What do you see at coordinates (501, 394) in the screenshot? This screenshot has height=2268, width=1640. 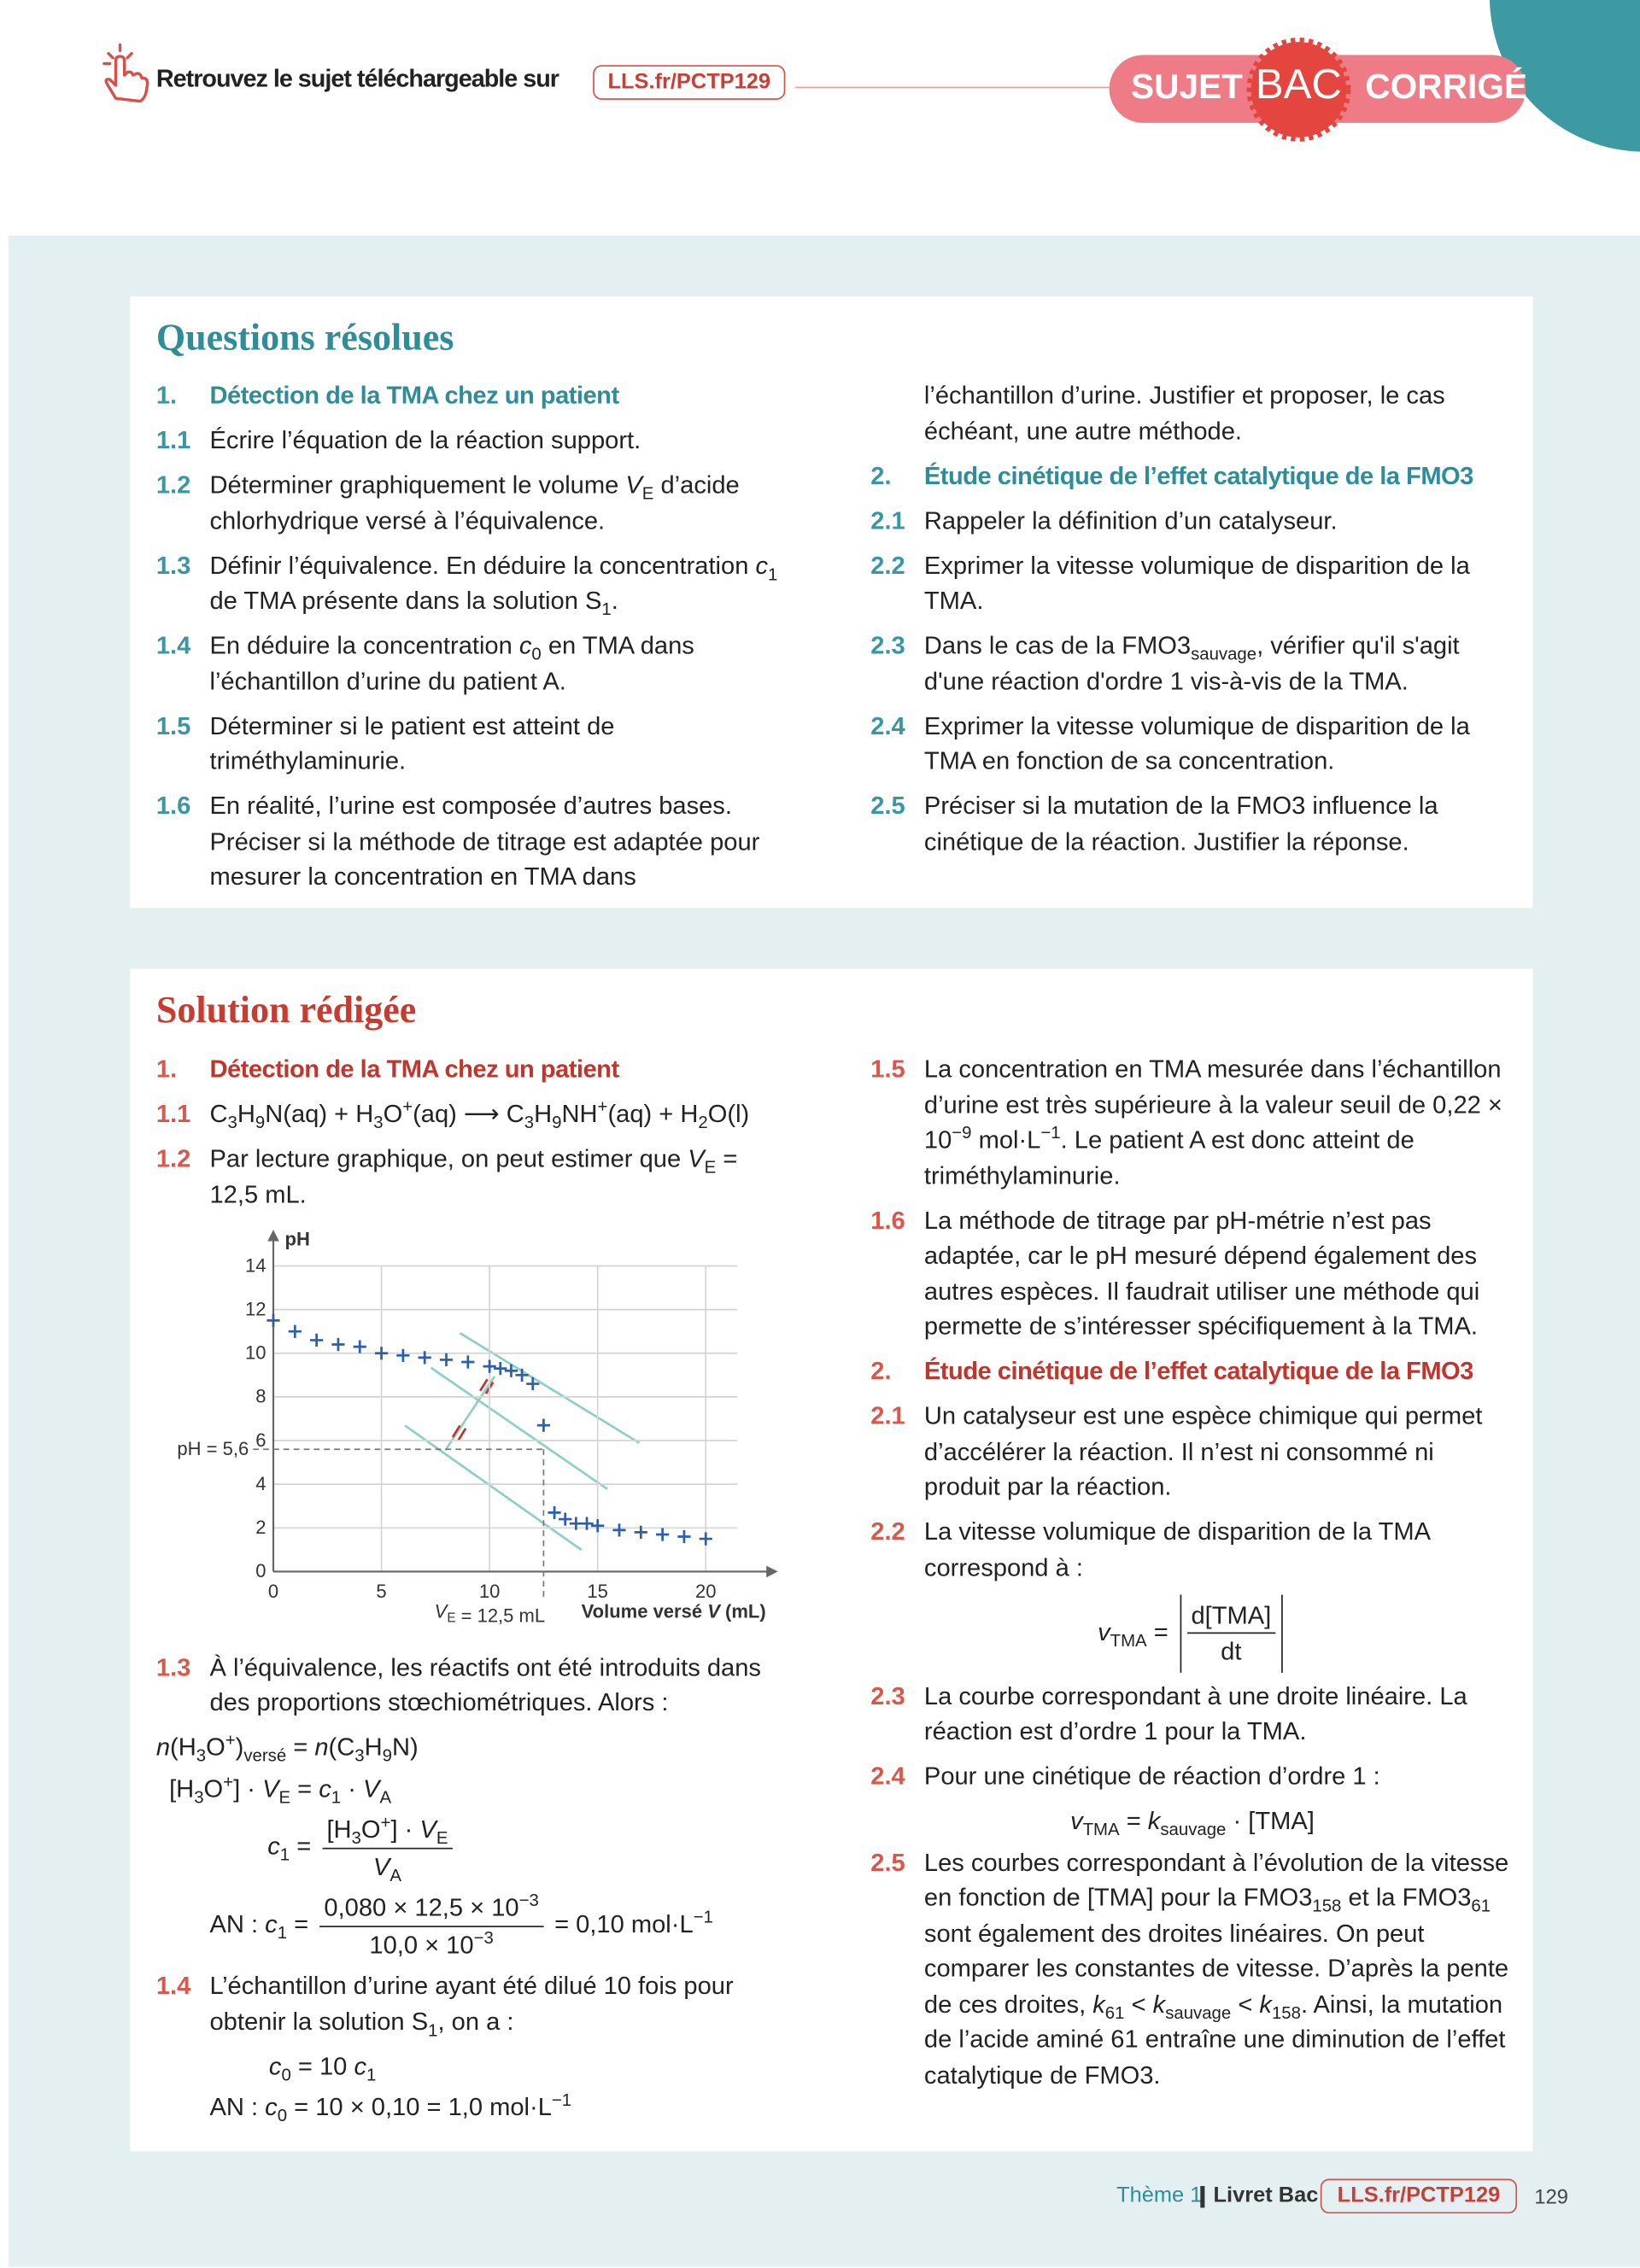 I see `item-text: Détection de la TMA chez un patient` at bounding box center [501, 394].